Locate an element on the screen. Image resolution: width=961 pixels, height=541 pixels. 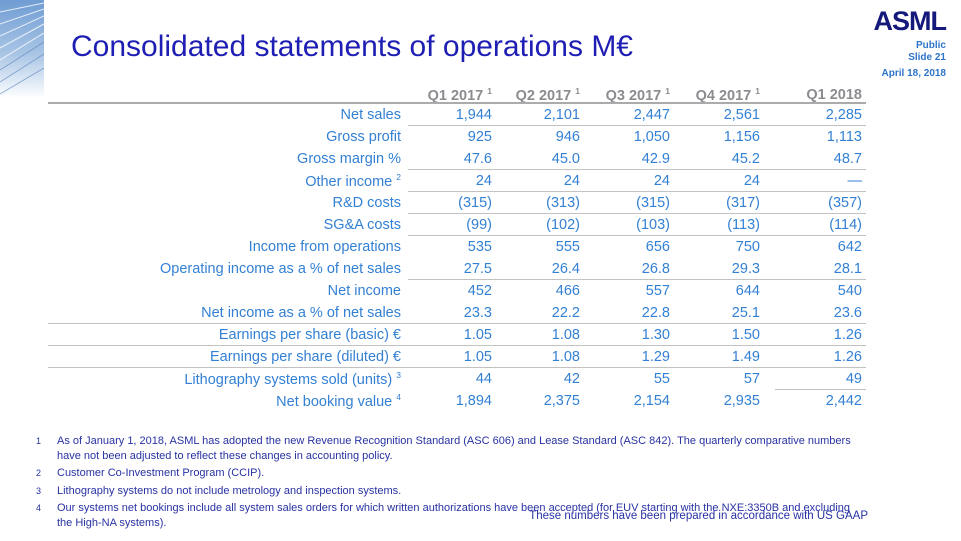
cell-value: 49 is located at coordinates (853, 379).